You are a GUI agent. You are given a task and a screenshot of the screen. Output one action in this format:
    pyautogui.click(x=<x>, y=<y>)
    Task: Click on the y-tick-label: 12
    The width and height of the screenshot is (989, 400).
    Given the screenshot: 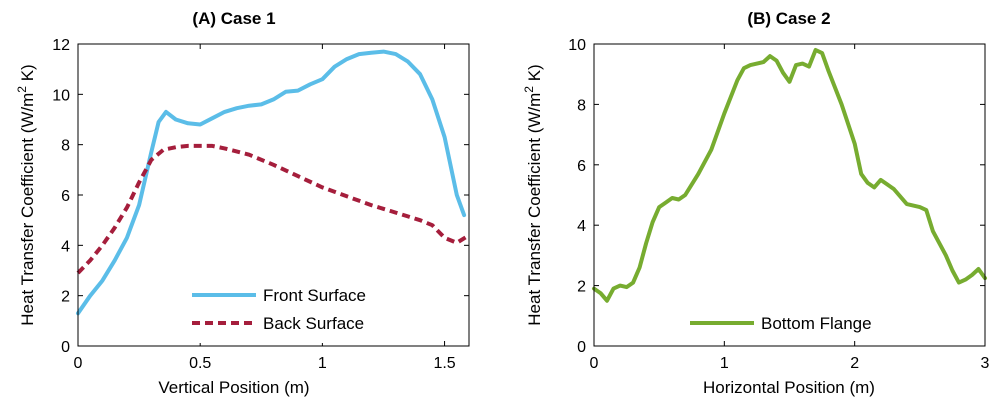 What is the action you would take?
    pyautogui.click(x=61, y=45)
    